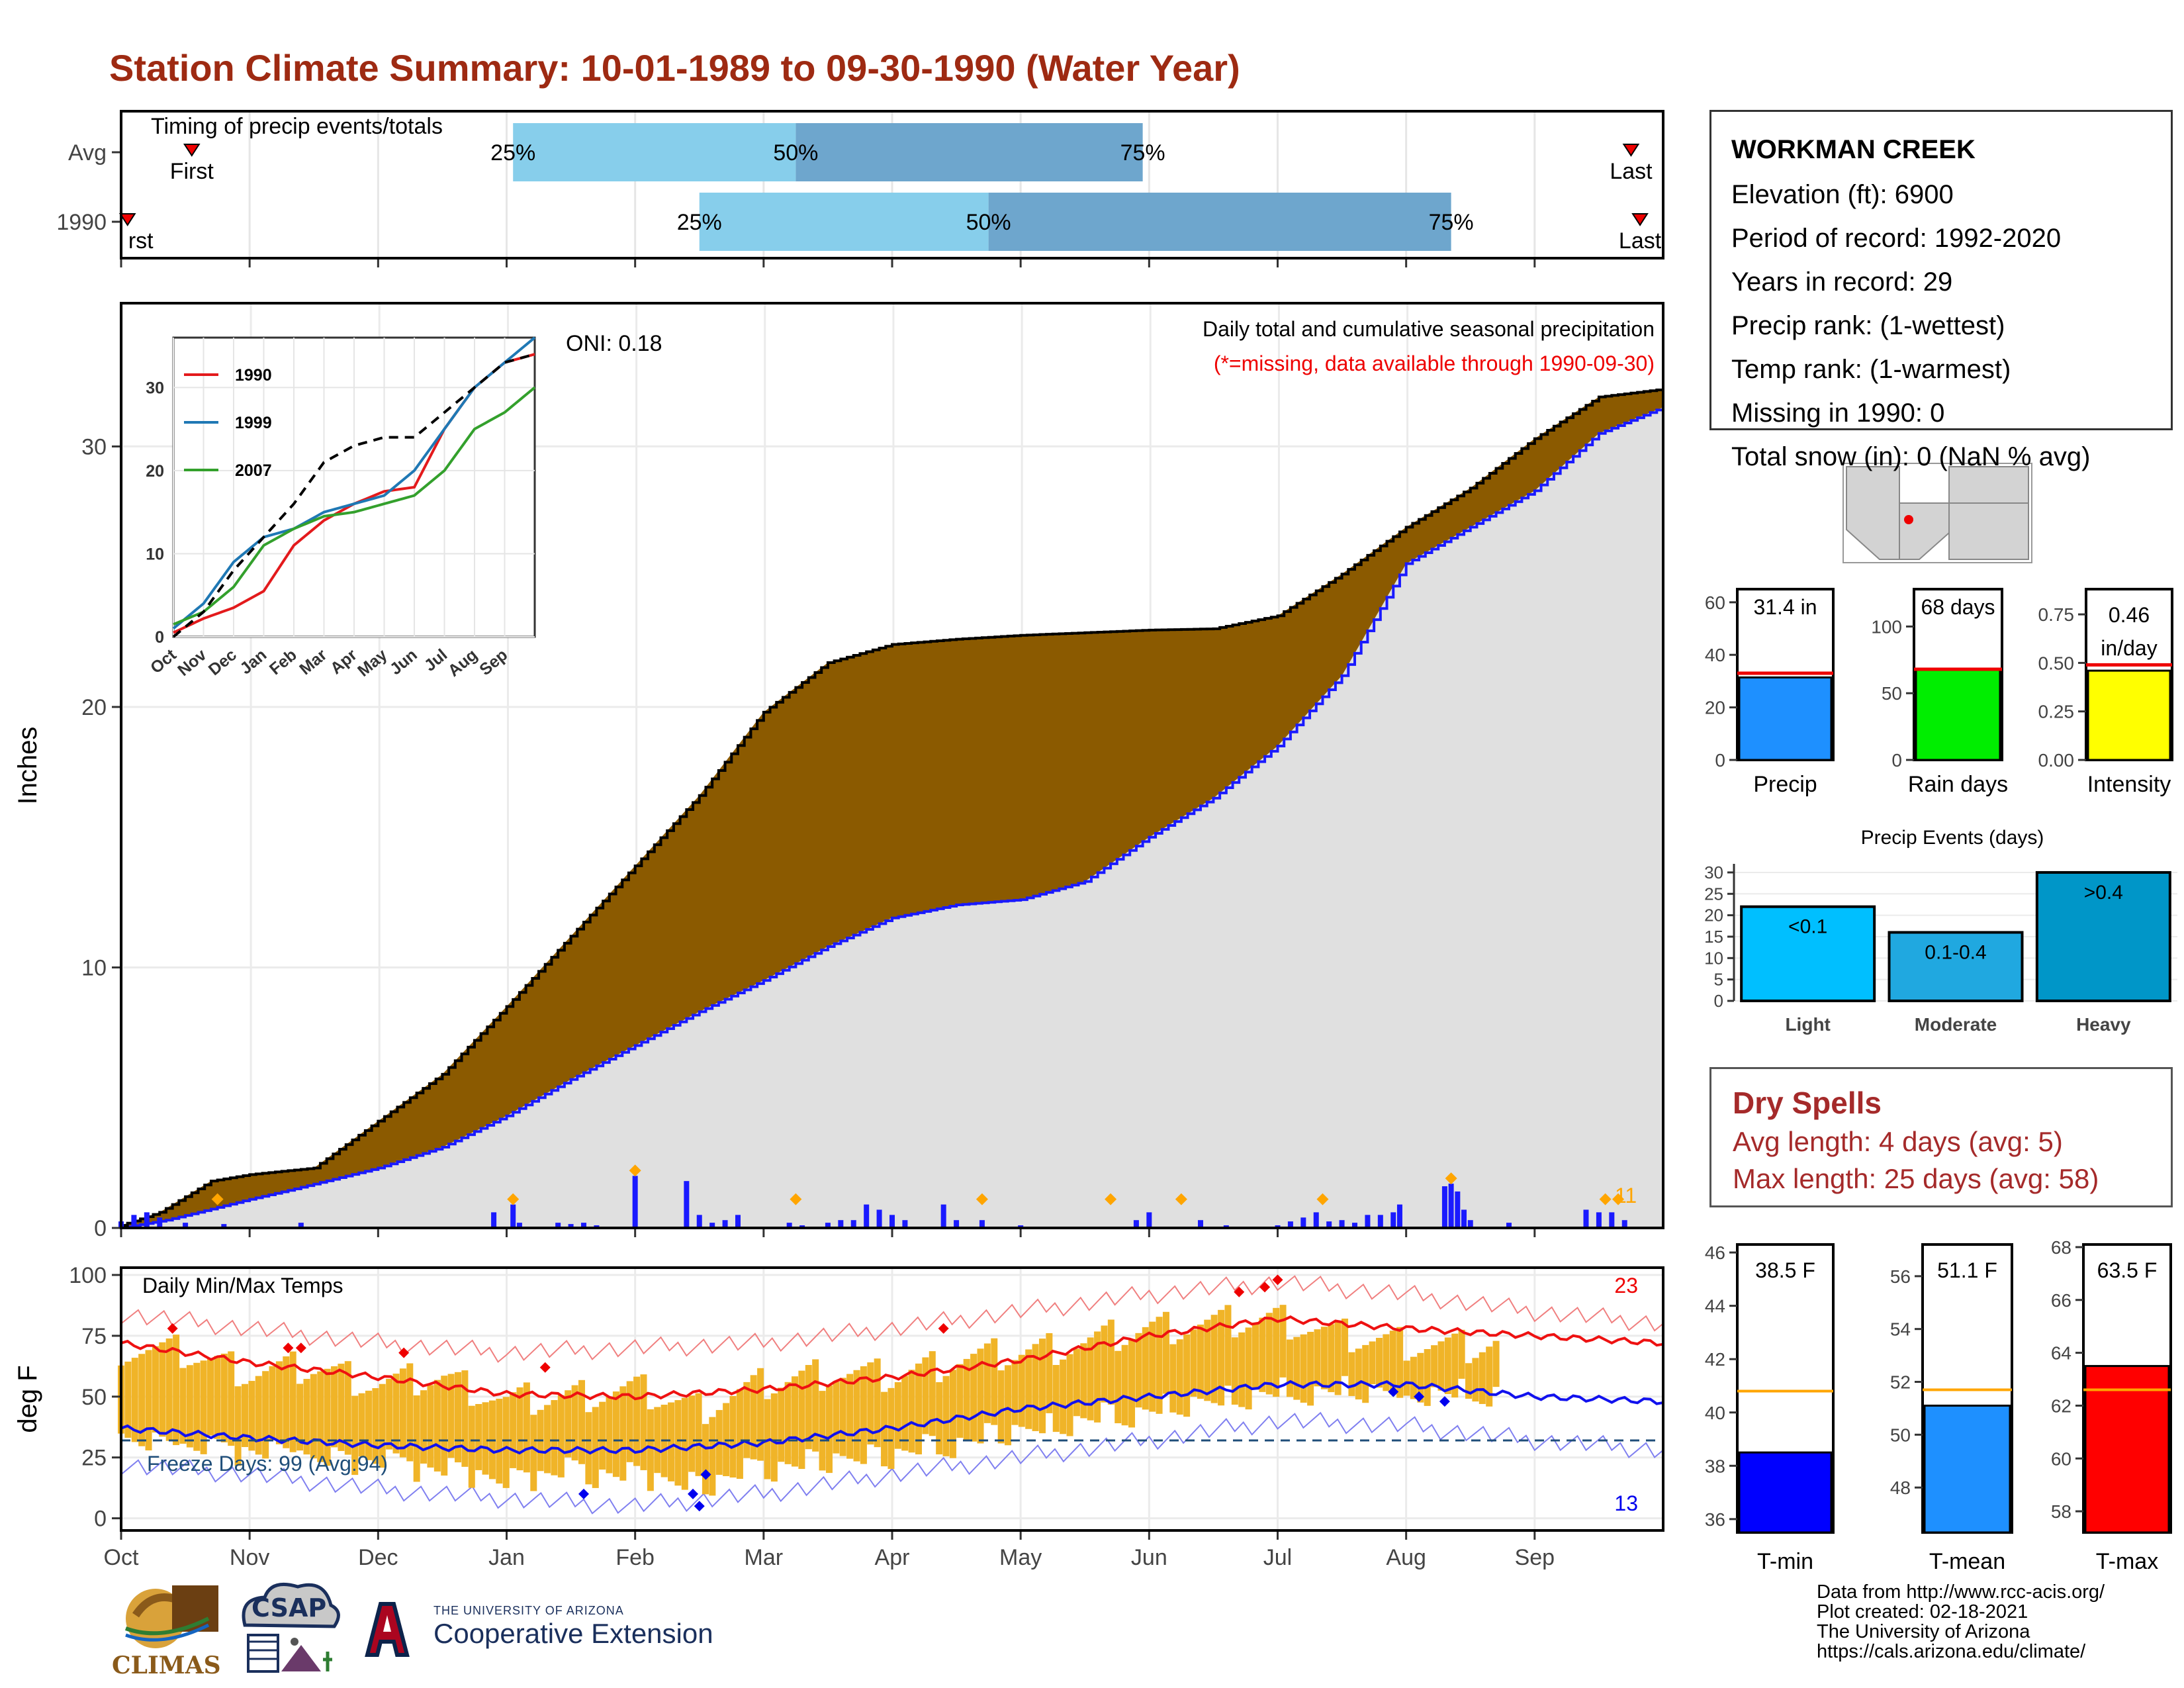 This screenshot has width=2184, height=1688. I want to click on station-years: Years in record: 29, so click(1842, 282).